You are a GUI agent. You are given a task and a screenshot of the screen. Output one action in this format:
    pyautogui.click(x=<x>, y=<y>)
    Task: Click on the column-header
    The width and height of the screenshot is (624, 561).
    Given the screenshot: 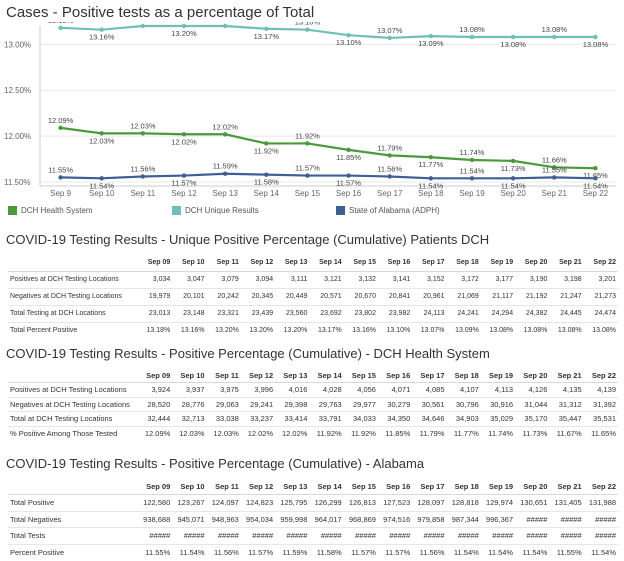 What is the action you would take?
    pyautogui.click(x=73, y=375)
    